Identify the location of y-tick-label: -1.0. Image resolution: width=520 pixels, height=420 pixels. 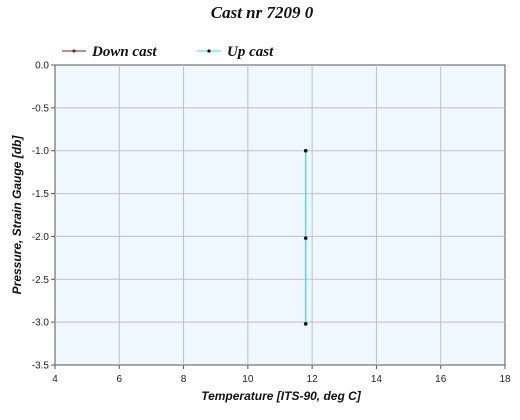
(41, 151).